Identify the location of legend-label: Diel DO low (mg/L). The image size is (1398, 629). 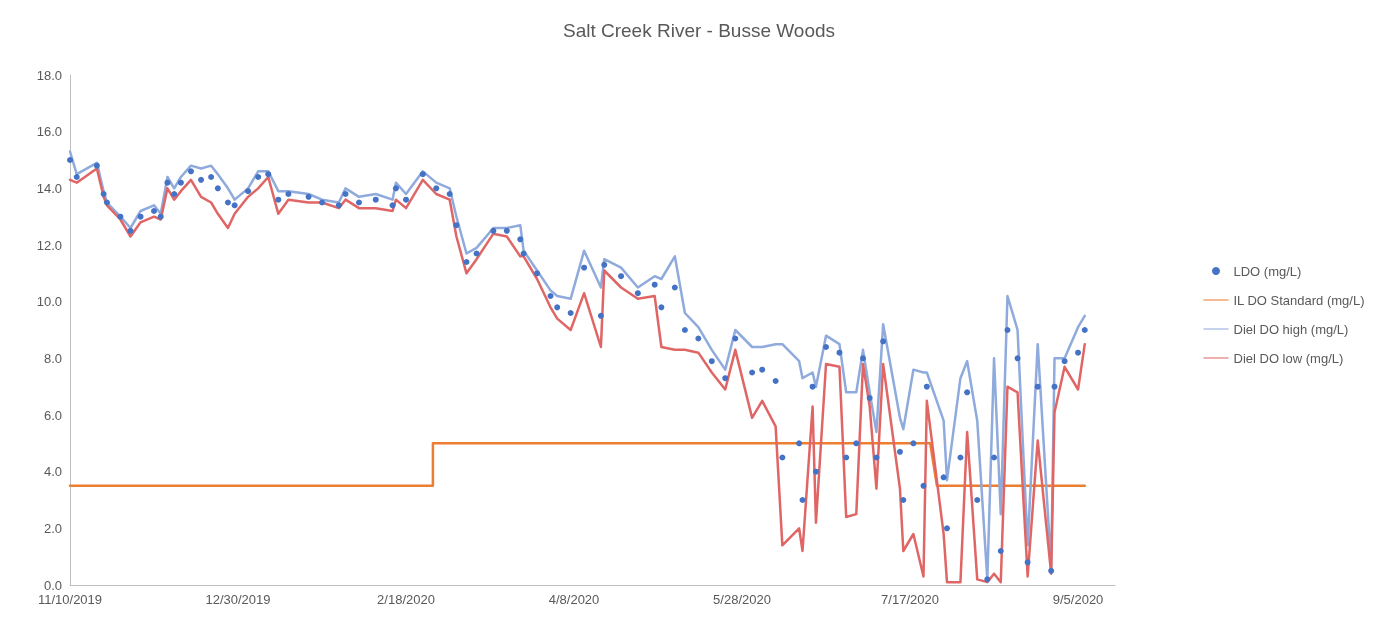
(1288, 358).